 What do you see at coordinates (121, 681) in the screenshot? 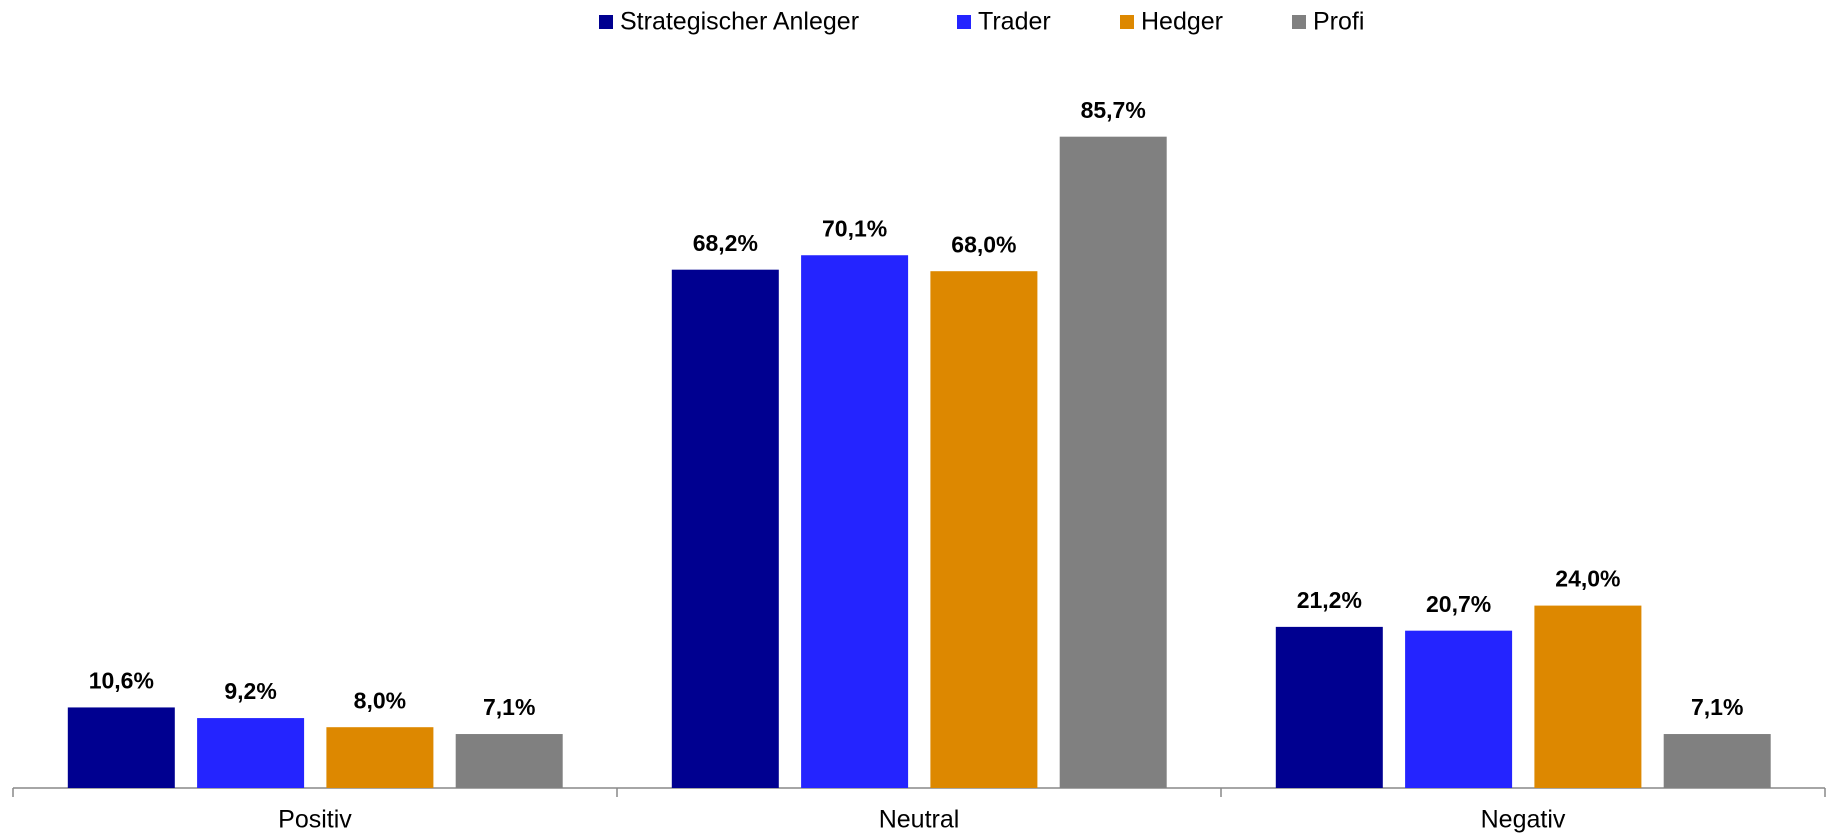
I see `data-label: 10,6%` at bounding box center [121, 681].